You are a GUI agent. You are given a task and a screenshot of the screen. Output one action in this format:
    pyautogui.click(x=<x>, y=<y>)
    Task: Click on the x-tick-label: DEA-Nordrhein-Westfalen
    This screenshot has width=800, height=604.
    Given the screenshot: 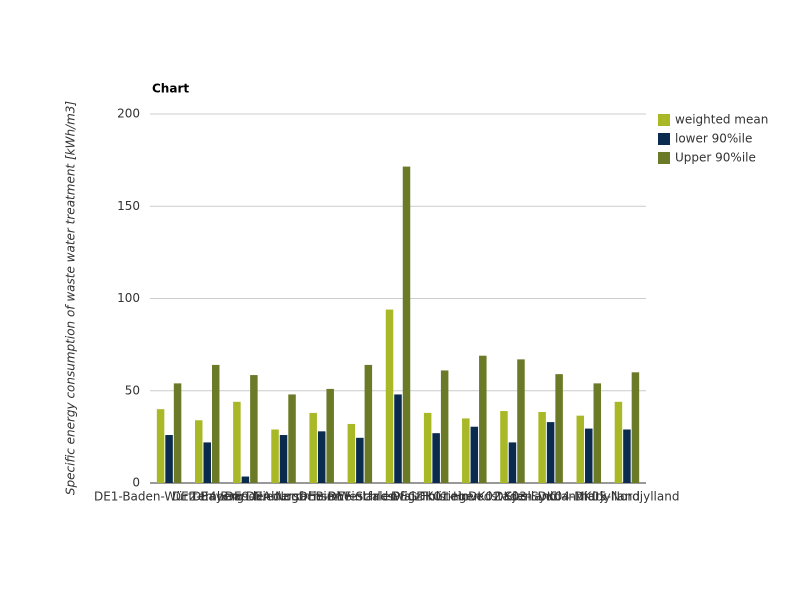 What is the action you would take?
    pyautogui.click(x=322, y=497)
    